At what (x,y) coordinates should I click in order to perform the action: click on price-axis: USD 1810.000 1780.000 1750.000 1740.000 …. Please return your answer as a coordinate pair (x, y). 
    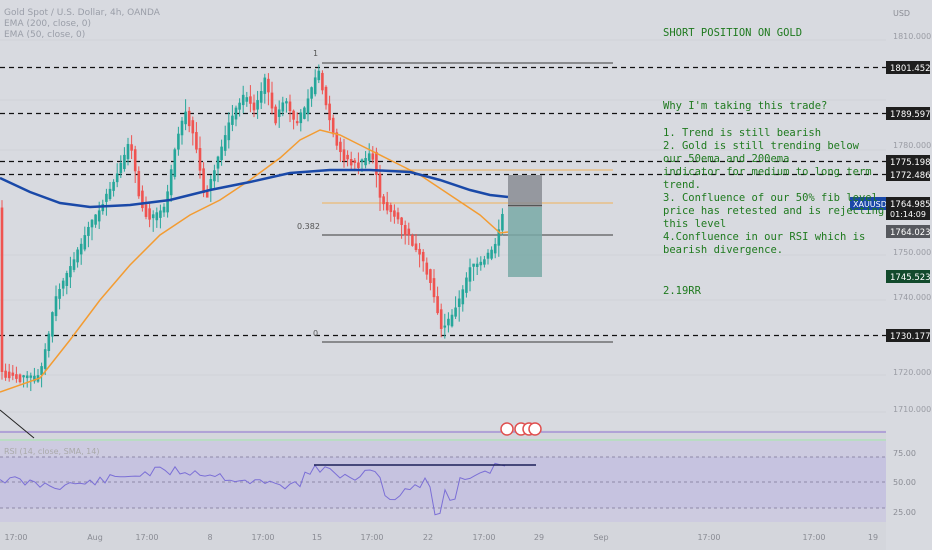
    Looking at the image, I should click on (890, 211).